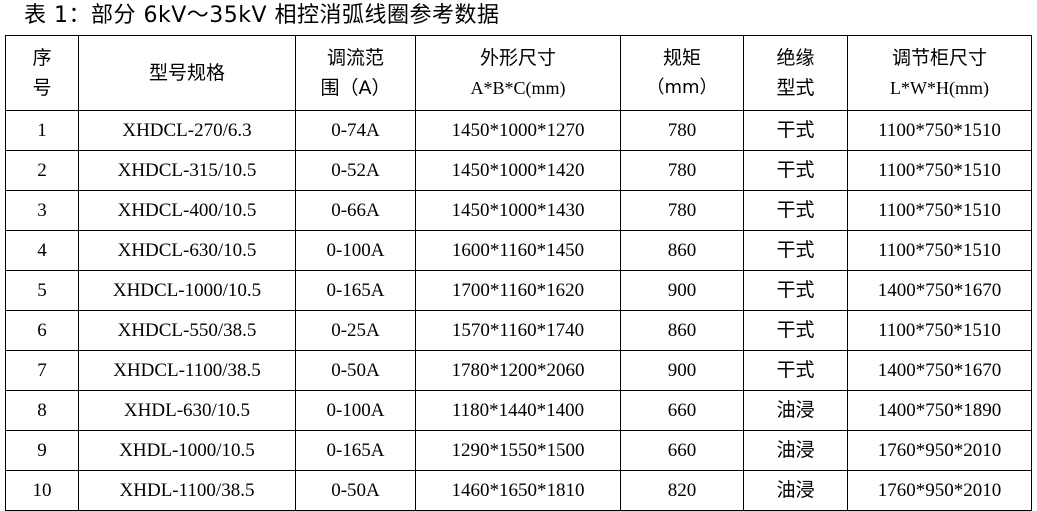  Describe the element at coordinates (682, 73) in the screenshot. I see `column-header-gauge: 规矩 （mm）` at that location.